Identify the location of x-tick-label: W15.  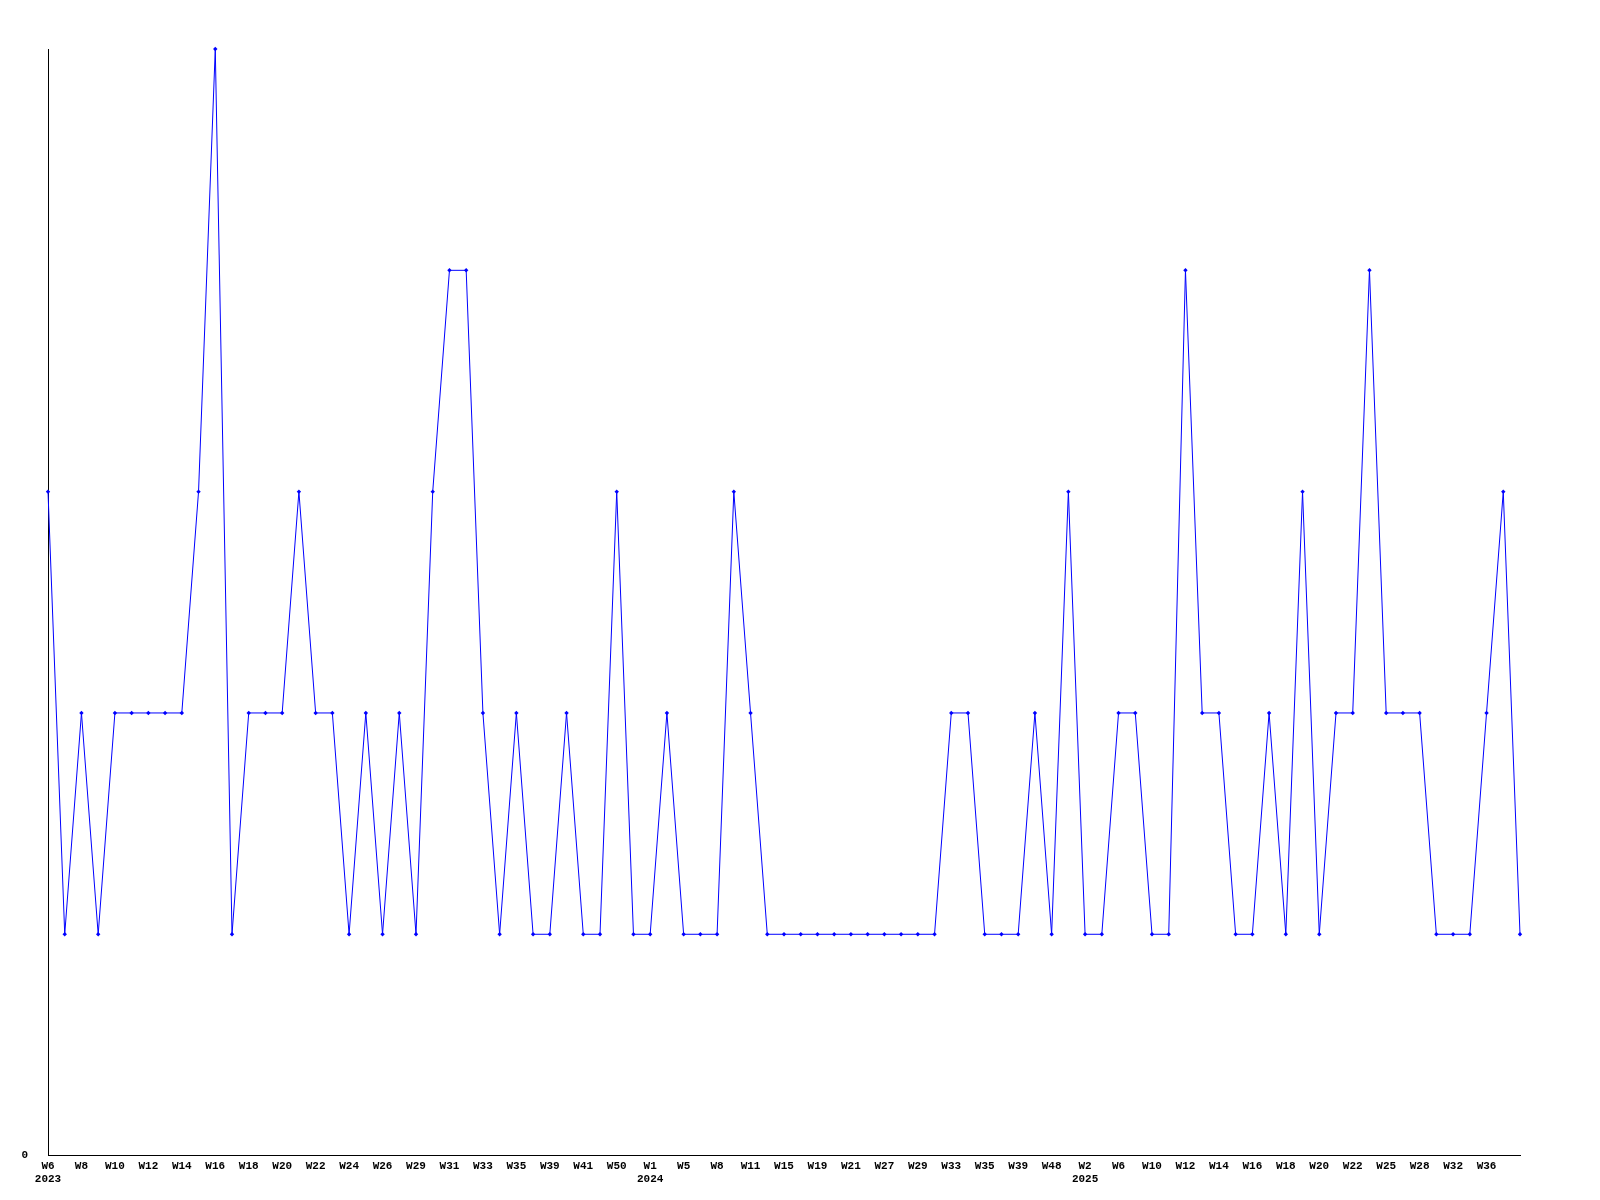
(784, 1165).